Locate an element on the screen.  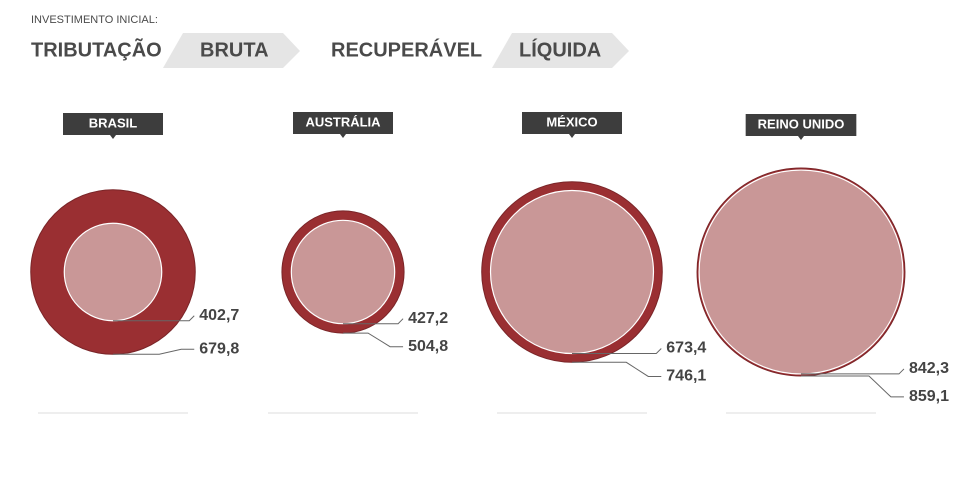
value-label: 746,1 is located at coordinates (686, 376).